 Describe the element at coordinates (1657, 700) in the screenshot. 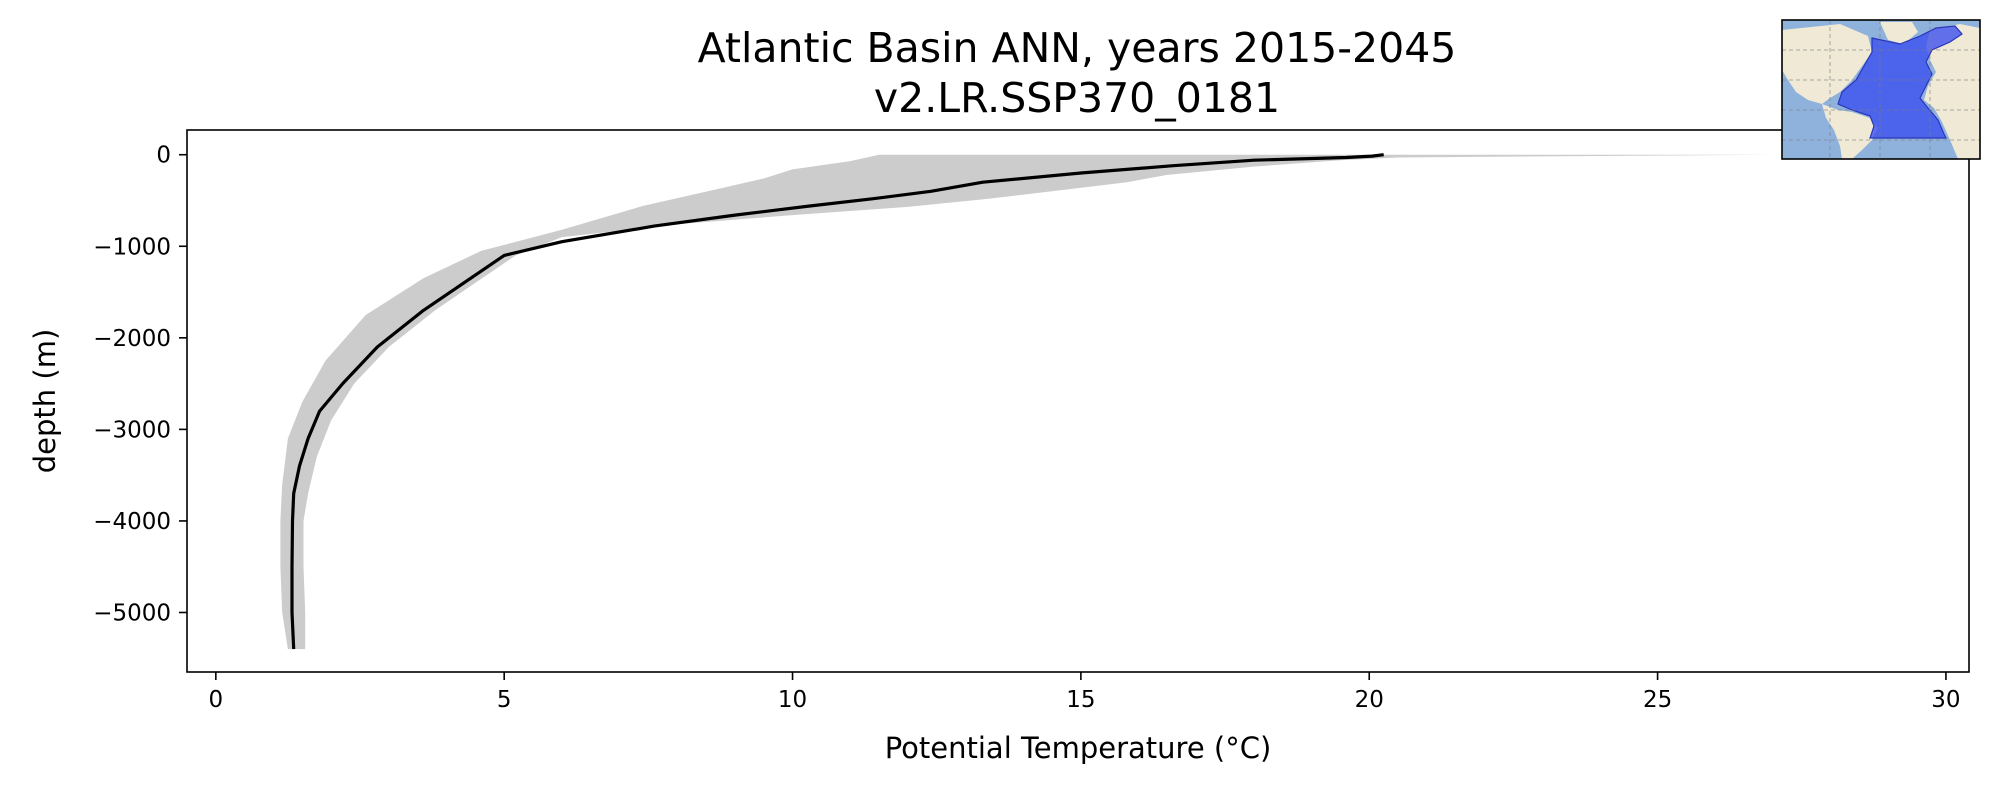

I see `x-tick-label: 25` at that location.